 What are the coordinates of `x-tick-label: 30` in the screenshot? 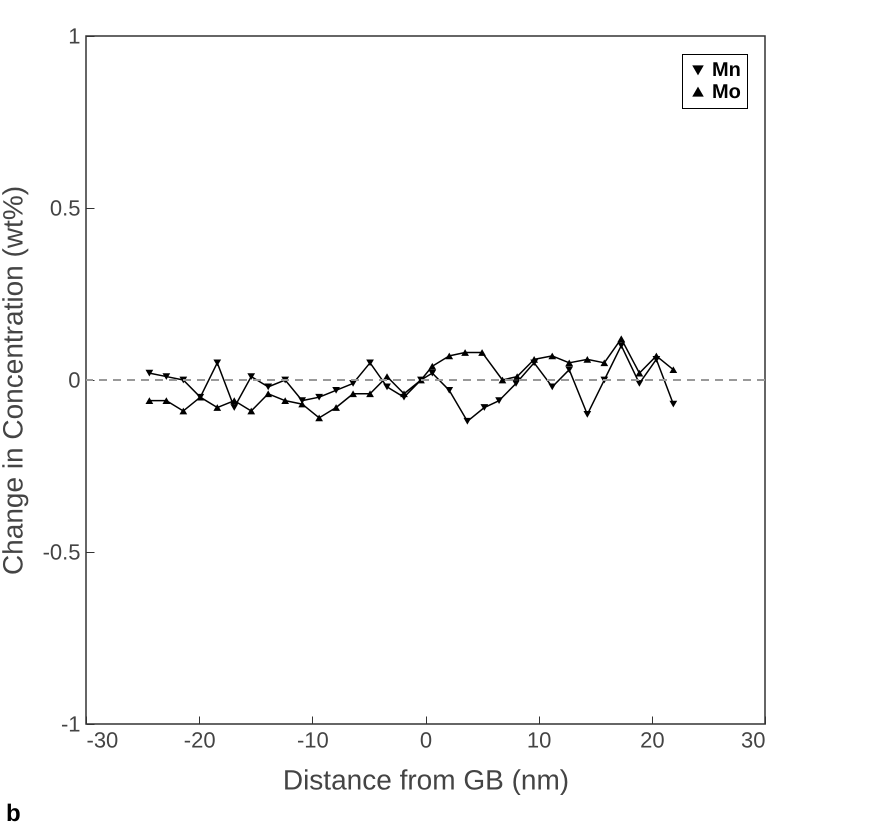 It's located at (753, 740).